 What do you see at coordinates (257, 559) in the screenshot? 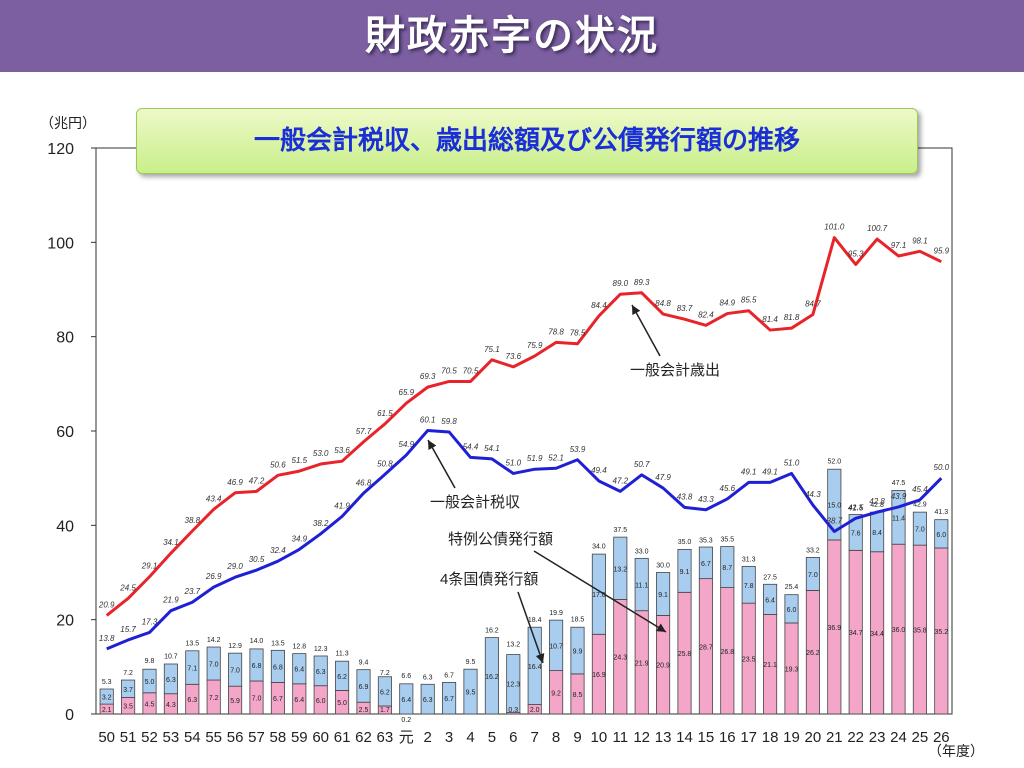
I see `line-value-label: 30.5` at bounding box center [257, 559].